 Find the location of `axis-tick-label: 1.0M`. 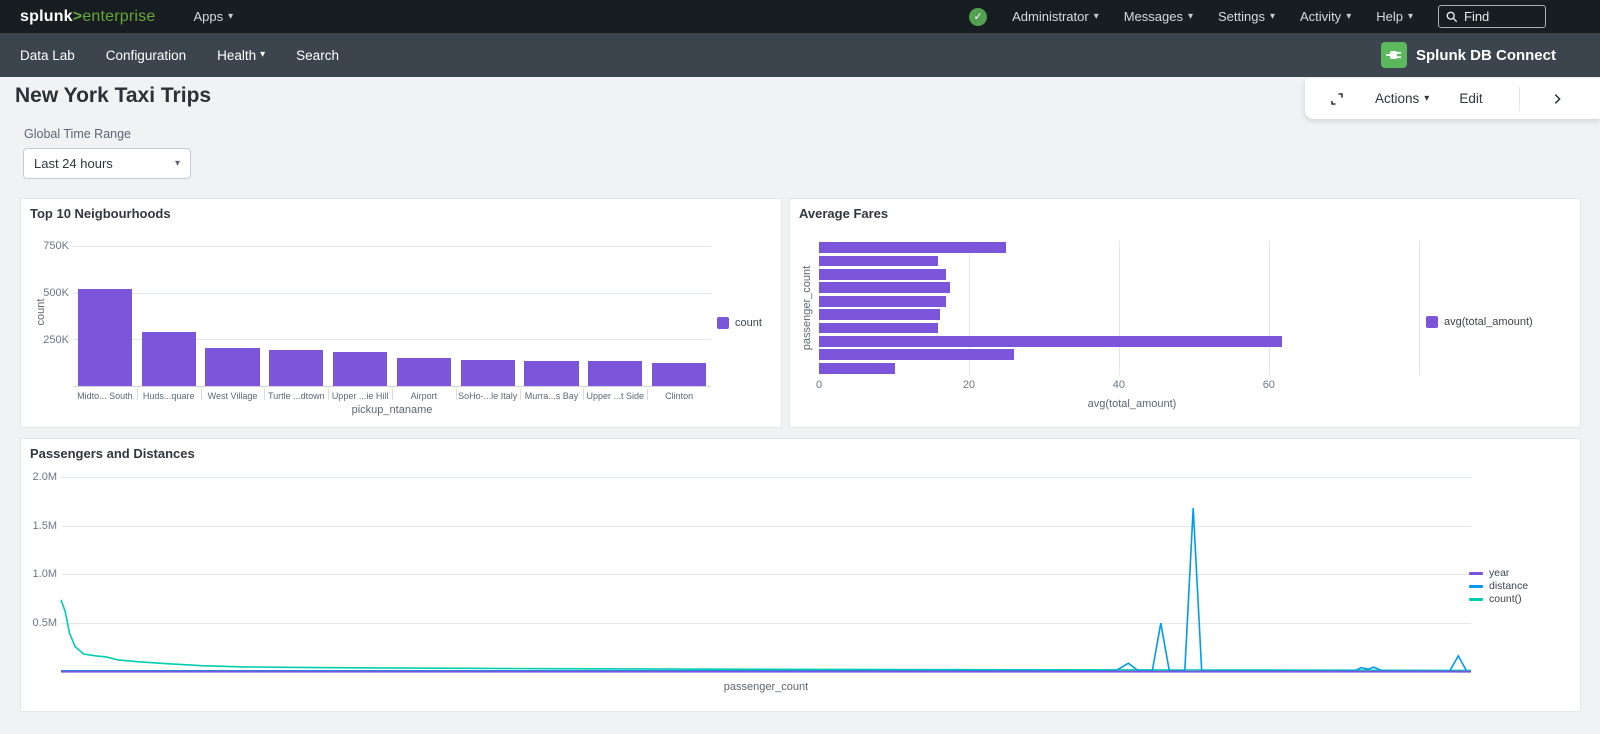

axis-tick-label: 1.0M is located at coordinates (44, 574).